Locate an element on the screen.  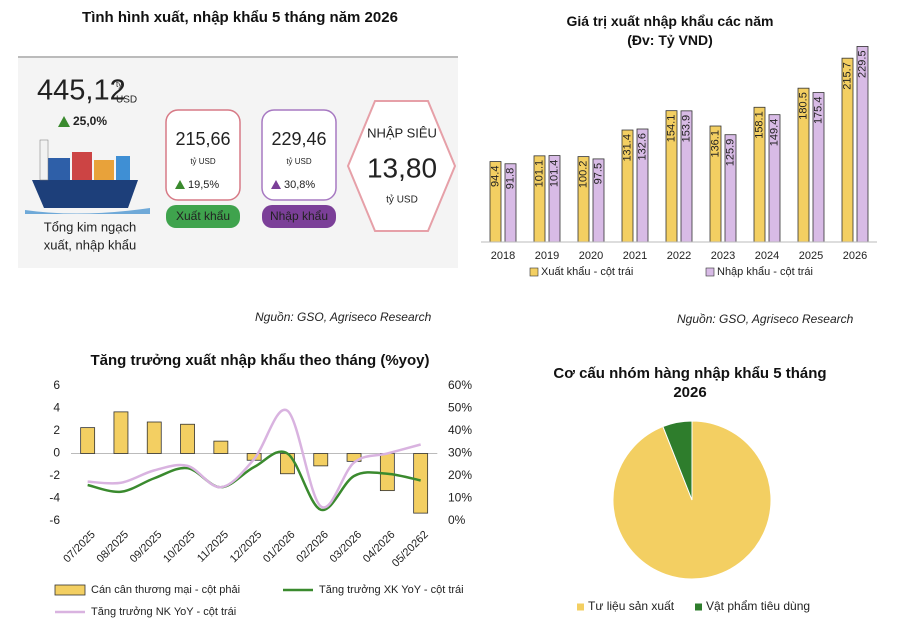
value-label: 153.9 is located at coordinates (686, 129).